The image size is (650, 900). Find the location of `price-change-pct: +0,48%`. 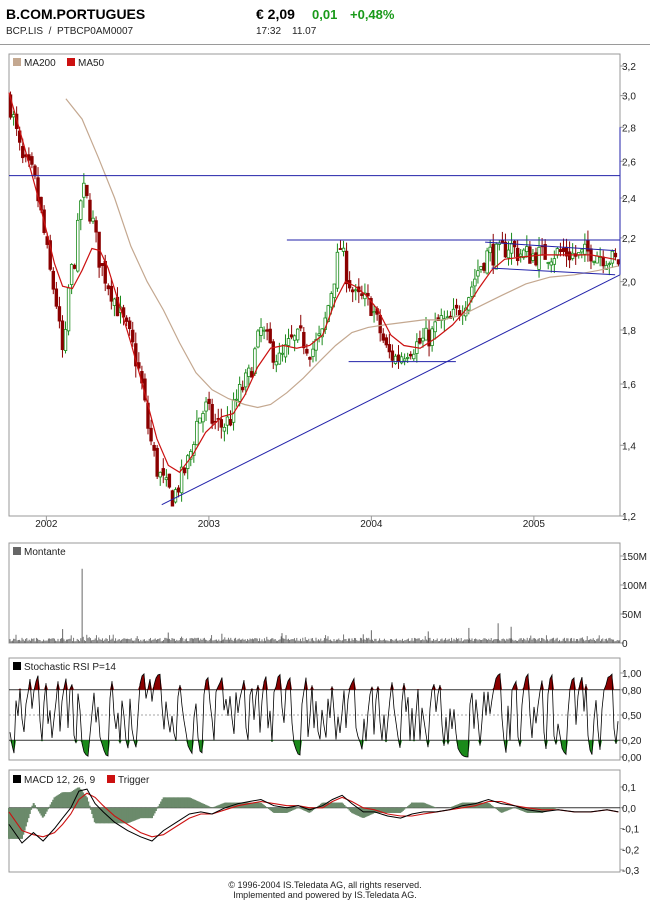

price-change-pct: +0,48% is located at coordinates (372, 14).